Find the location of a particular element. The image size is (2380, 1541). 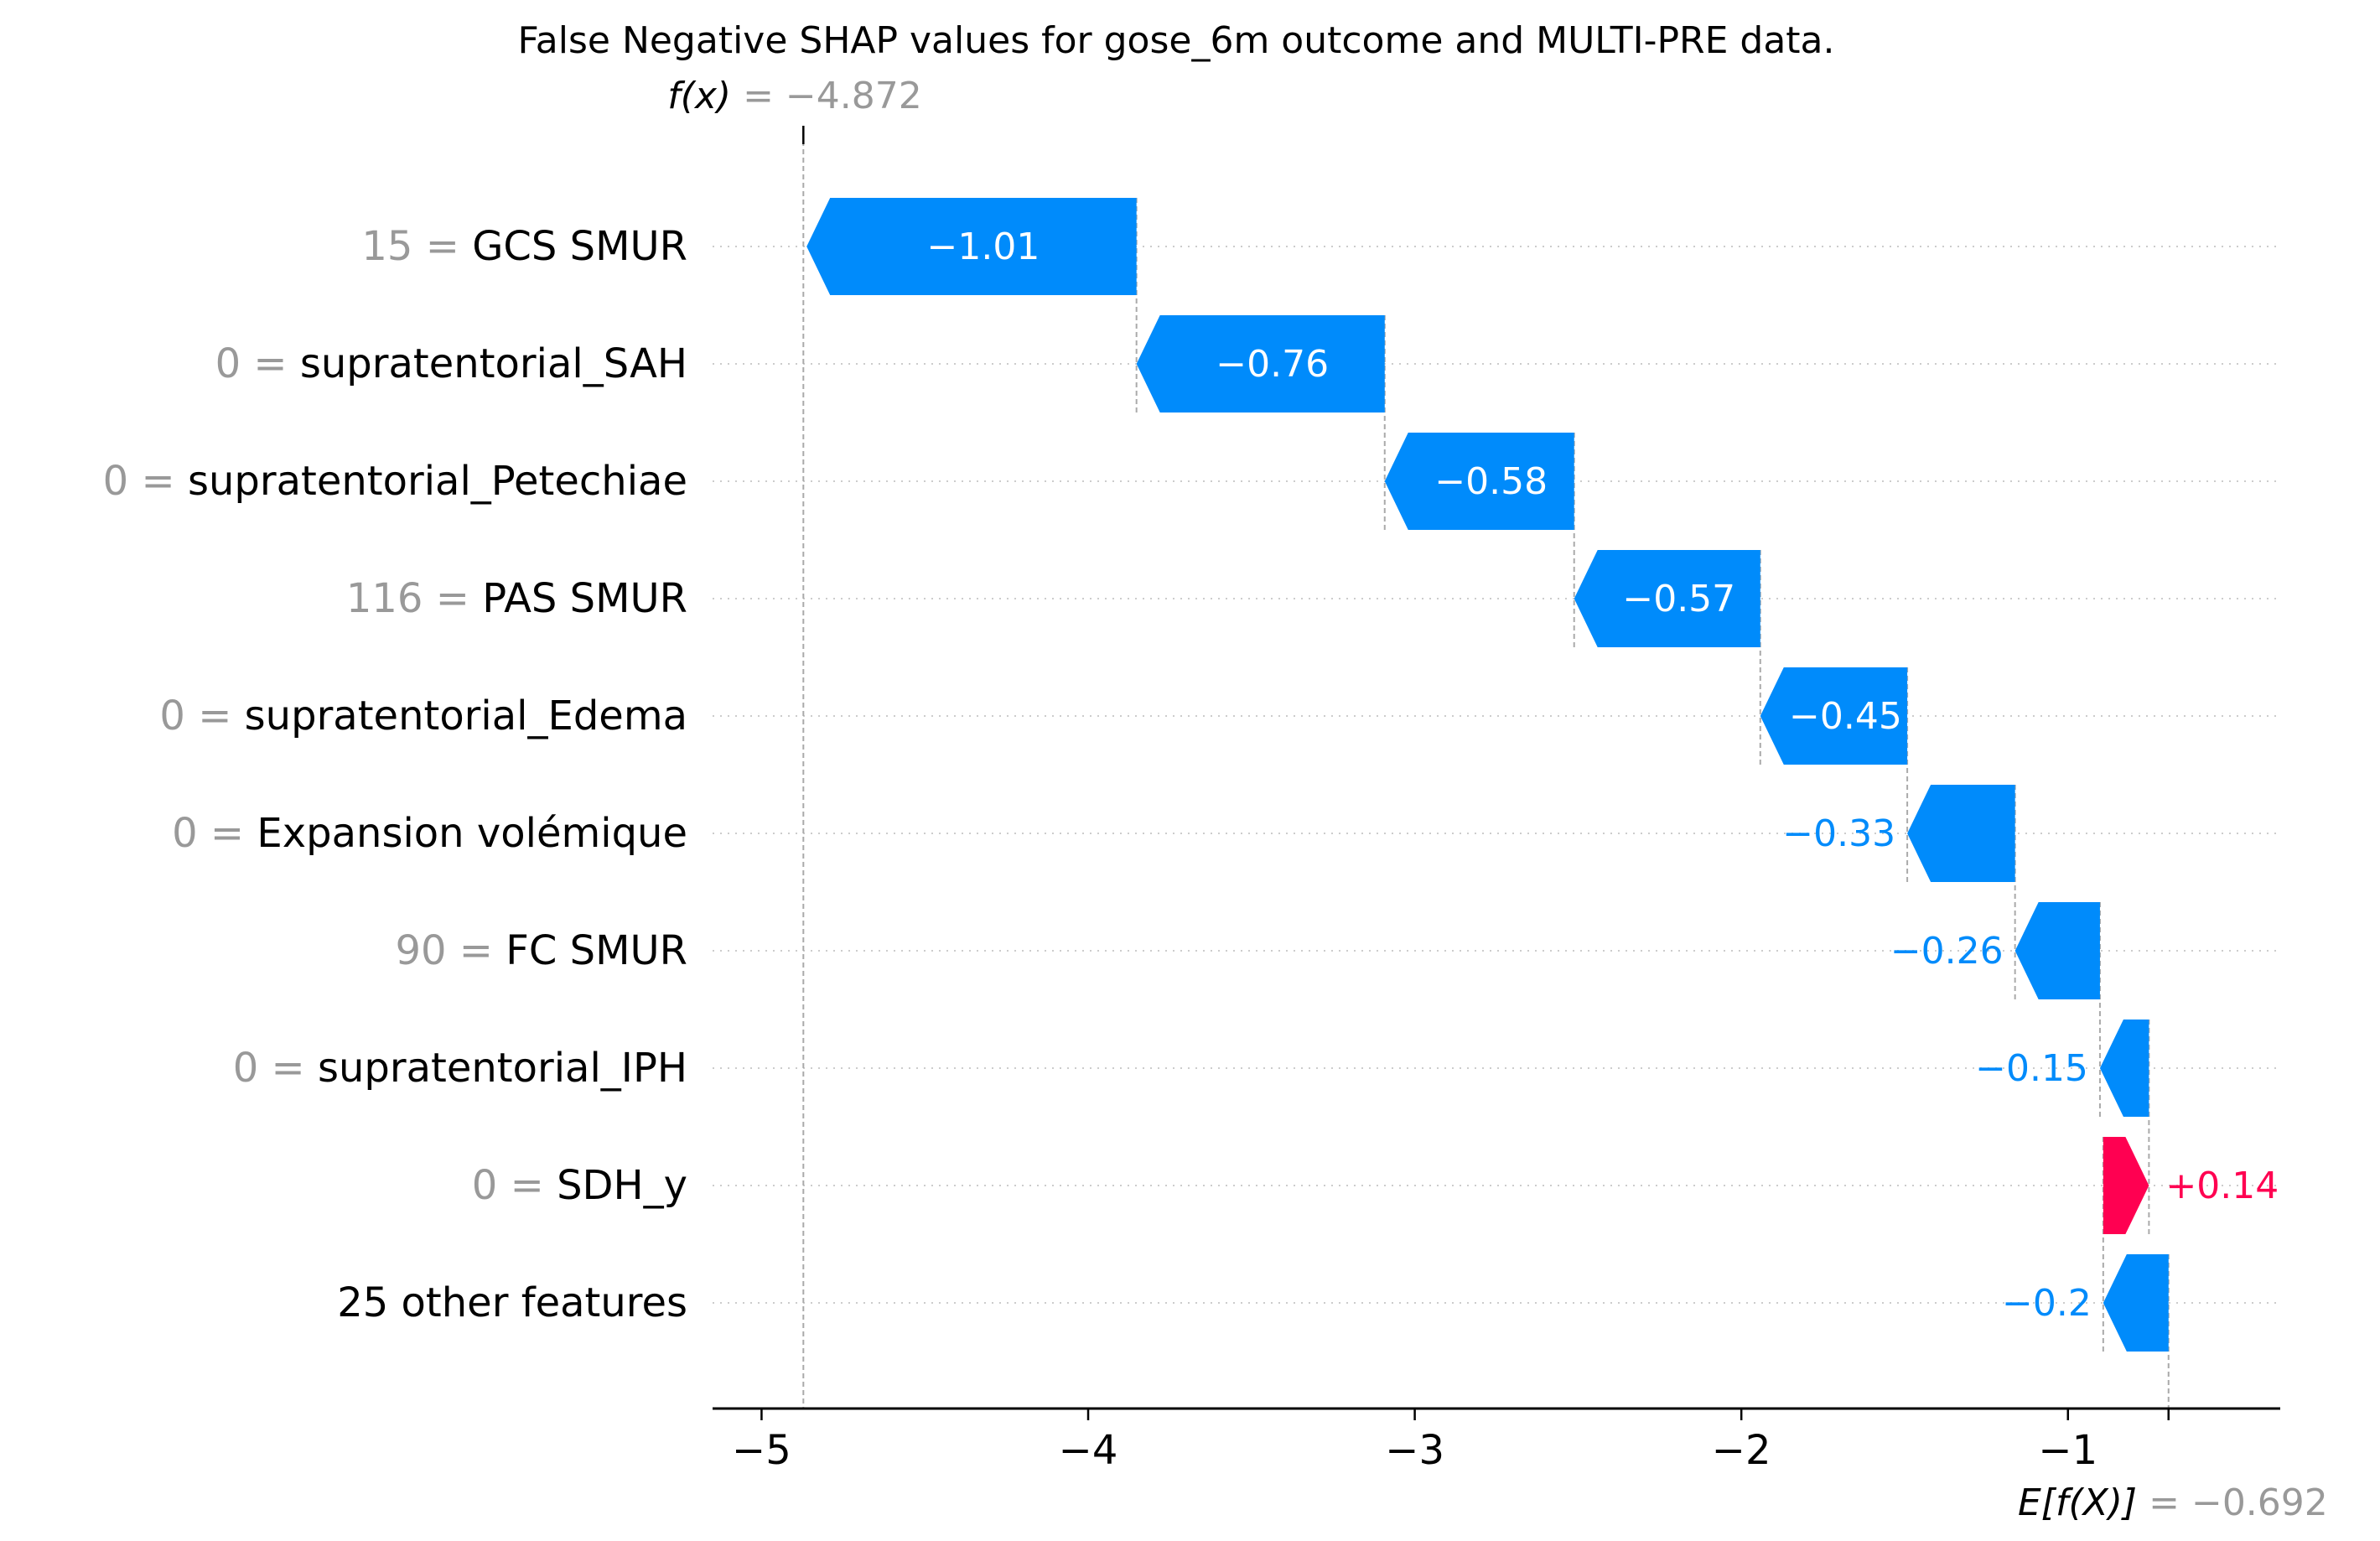

feature-label: 116 = PAS SMUR is located at coordinates (516, 598).